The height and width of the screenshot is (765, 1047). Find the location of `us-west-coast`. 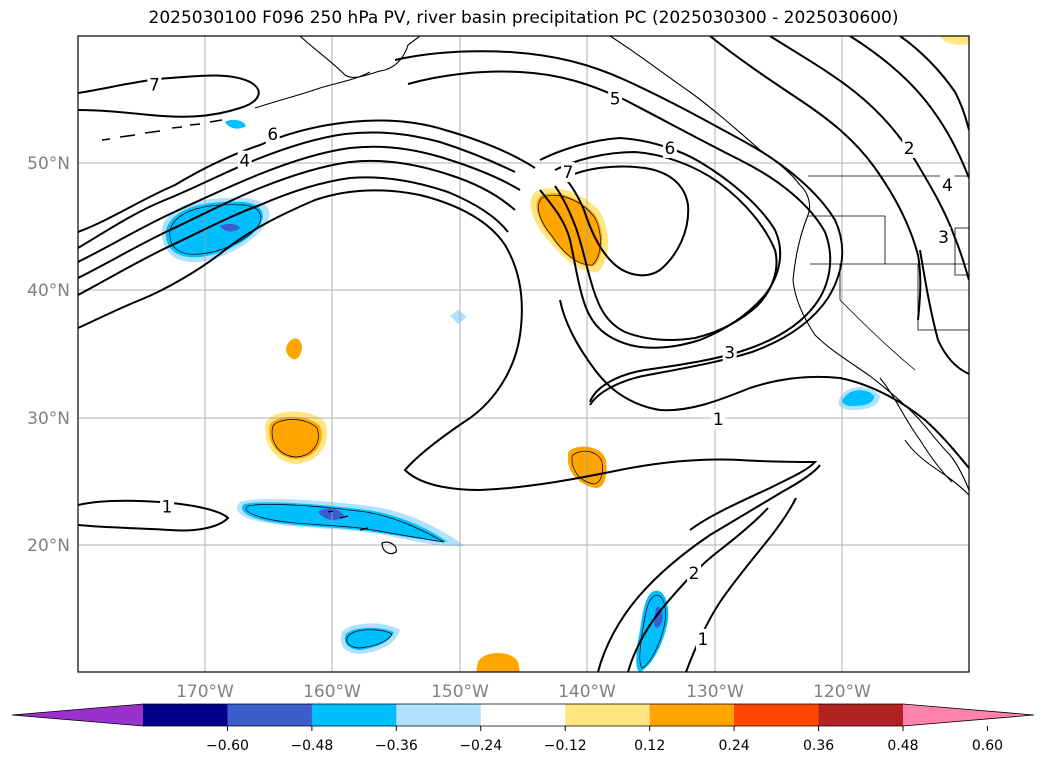

us-west-coast is located at coordinates (880, 352).